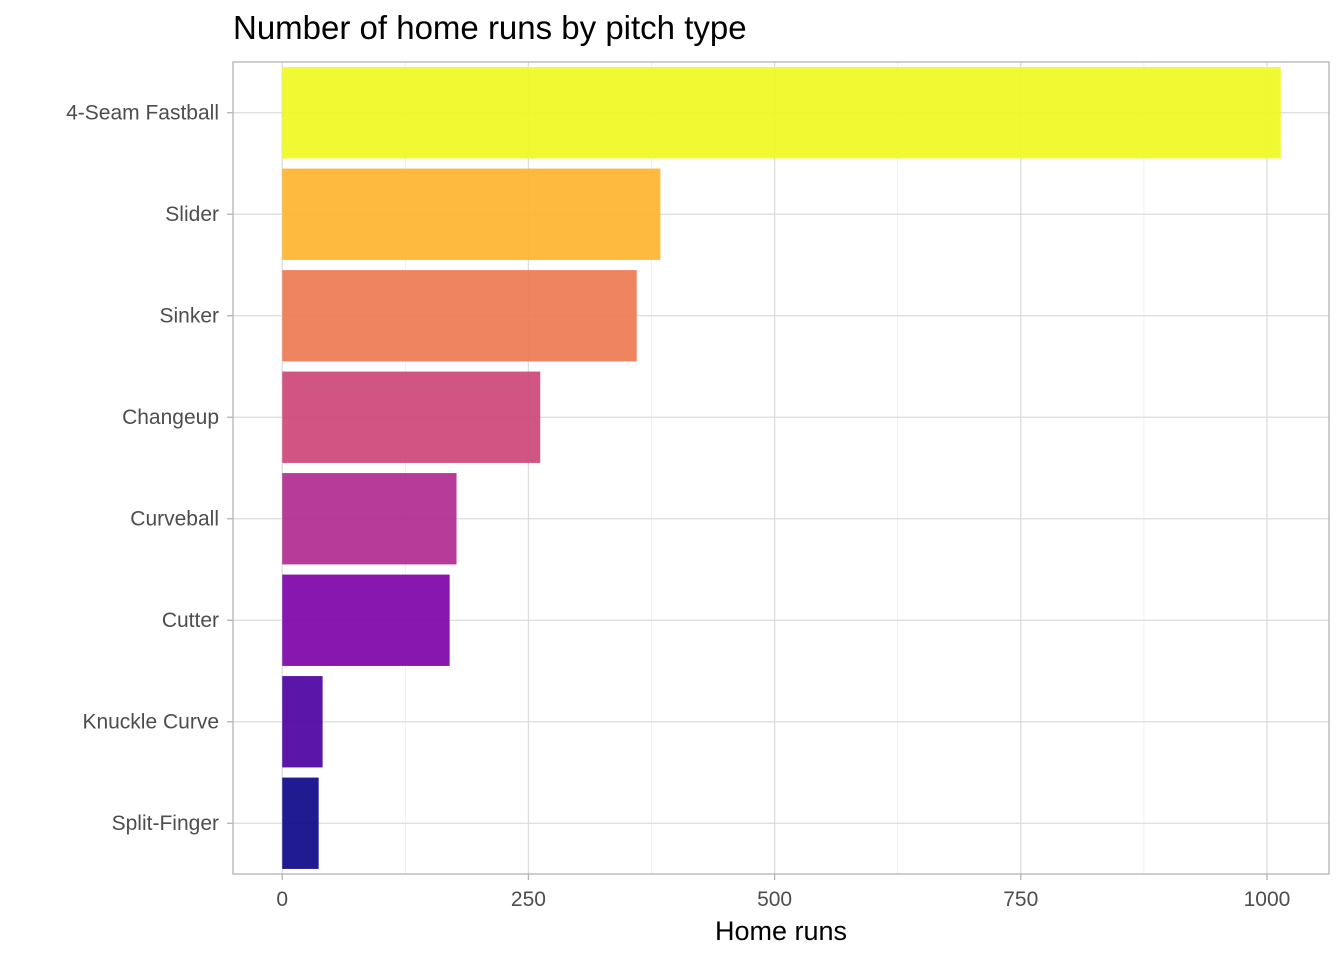 This screenshot has width=1344, height=960. What do you see at coordinates (781, 113) in the screenshot?
I see `bar-4-seam-fastball` at bounding box center [781, 113].